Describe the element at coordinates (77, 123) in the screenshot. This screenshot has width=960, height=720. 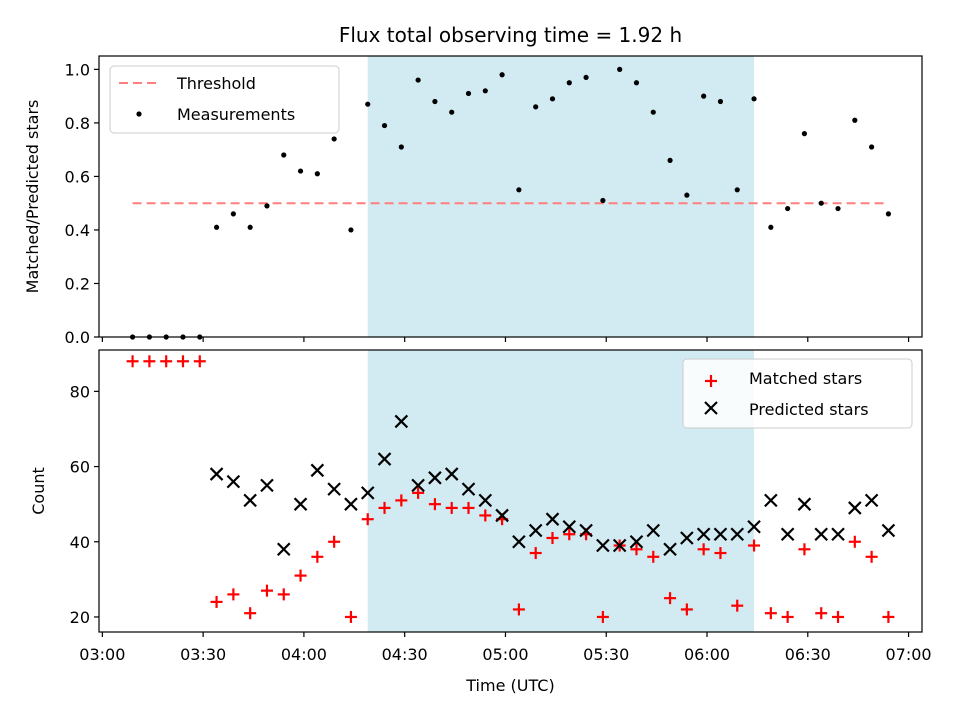
I see `y-tick-label: 0.8` at that location.